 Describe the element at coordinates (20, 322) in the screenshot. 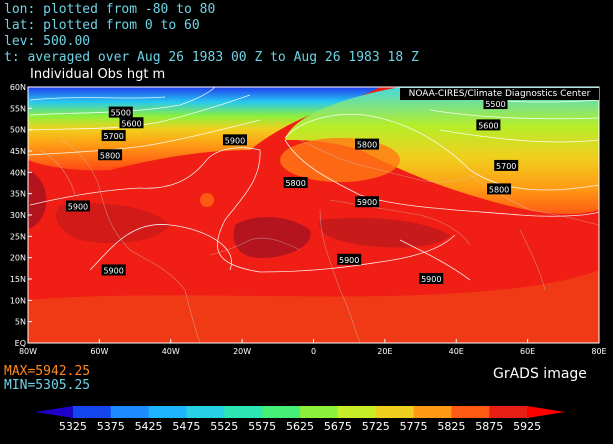

I see `lat-tick-label: 5N` at that location.